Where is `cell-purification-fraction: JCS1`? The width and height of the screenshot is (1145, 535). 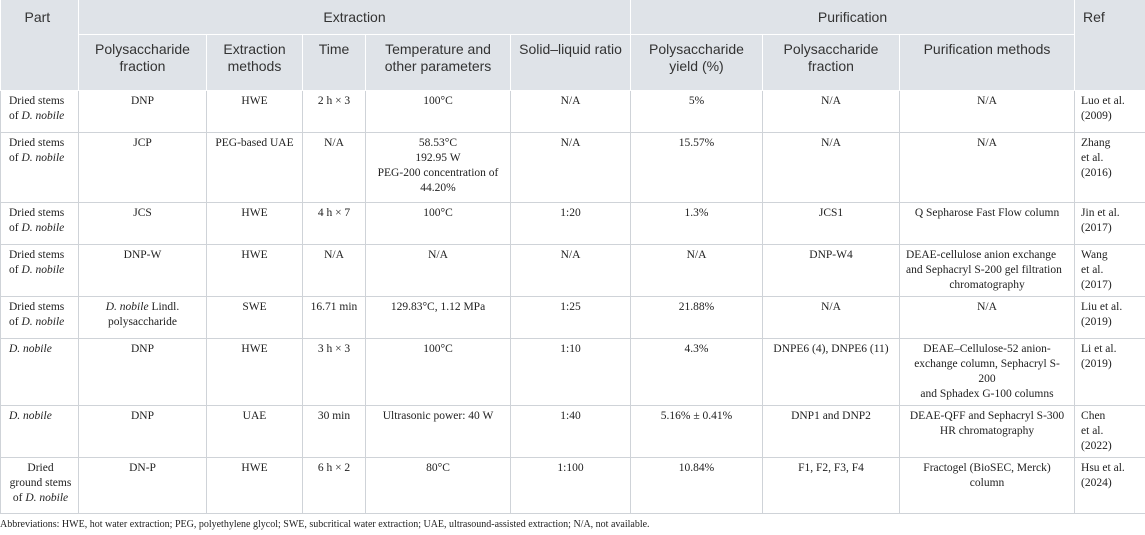 cell-purification-fraction: JCS1 is located at coordinates (831, 223).